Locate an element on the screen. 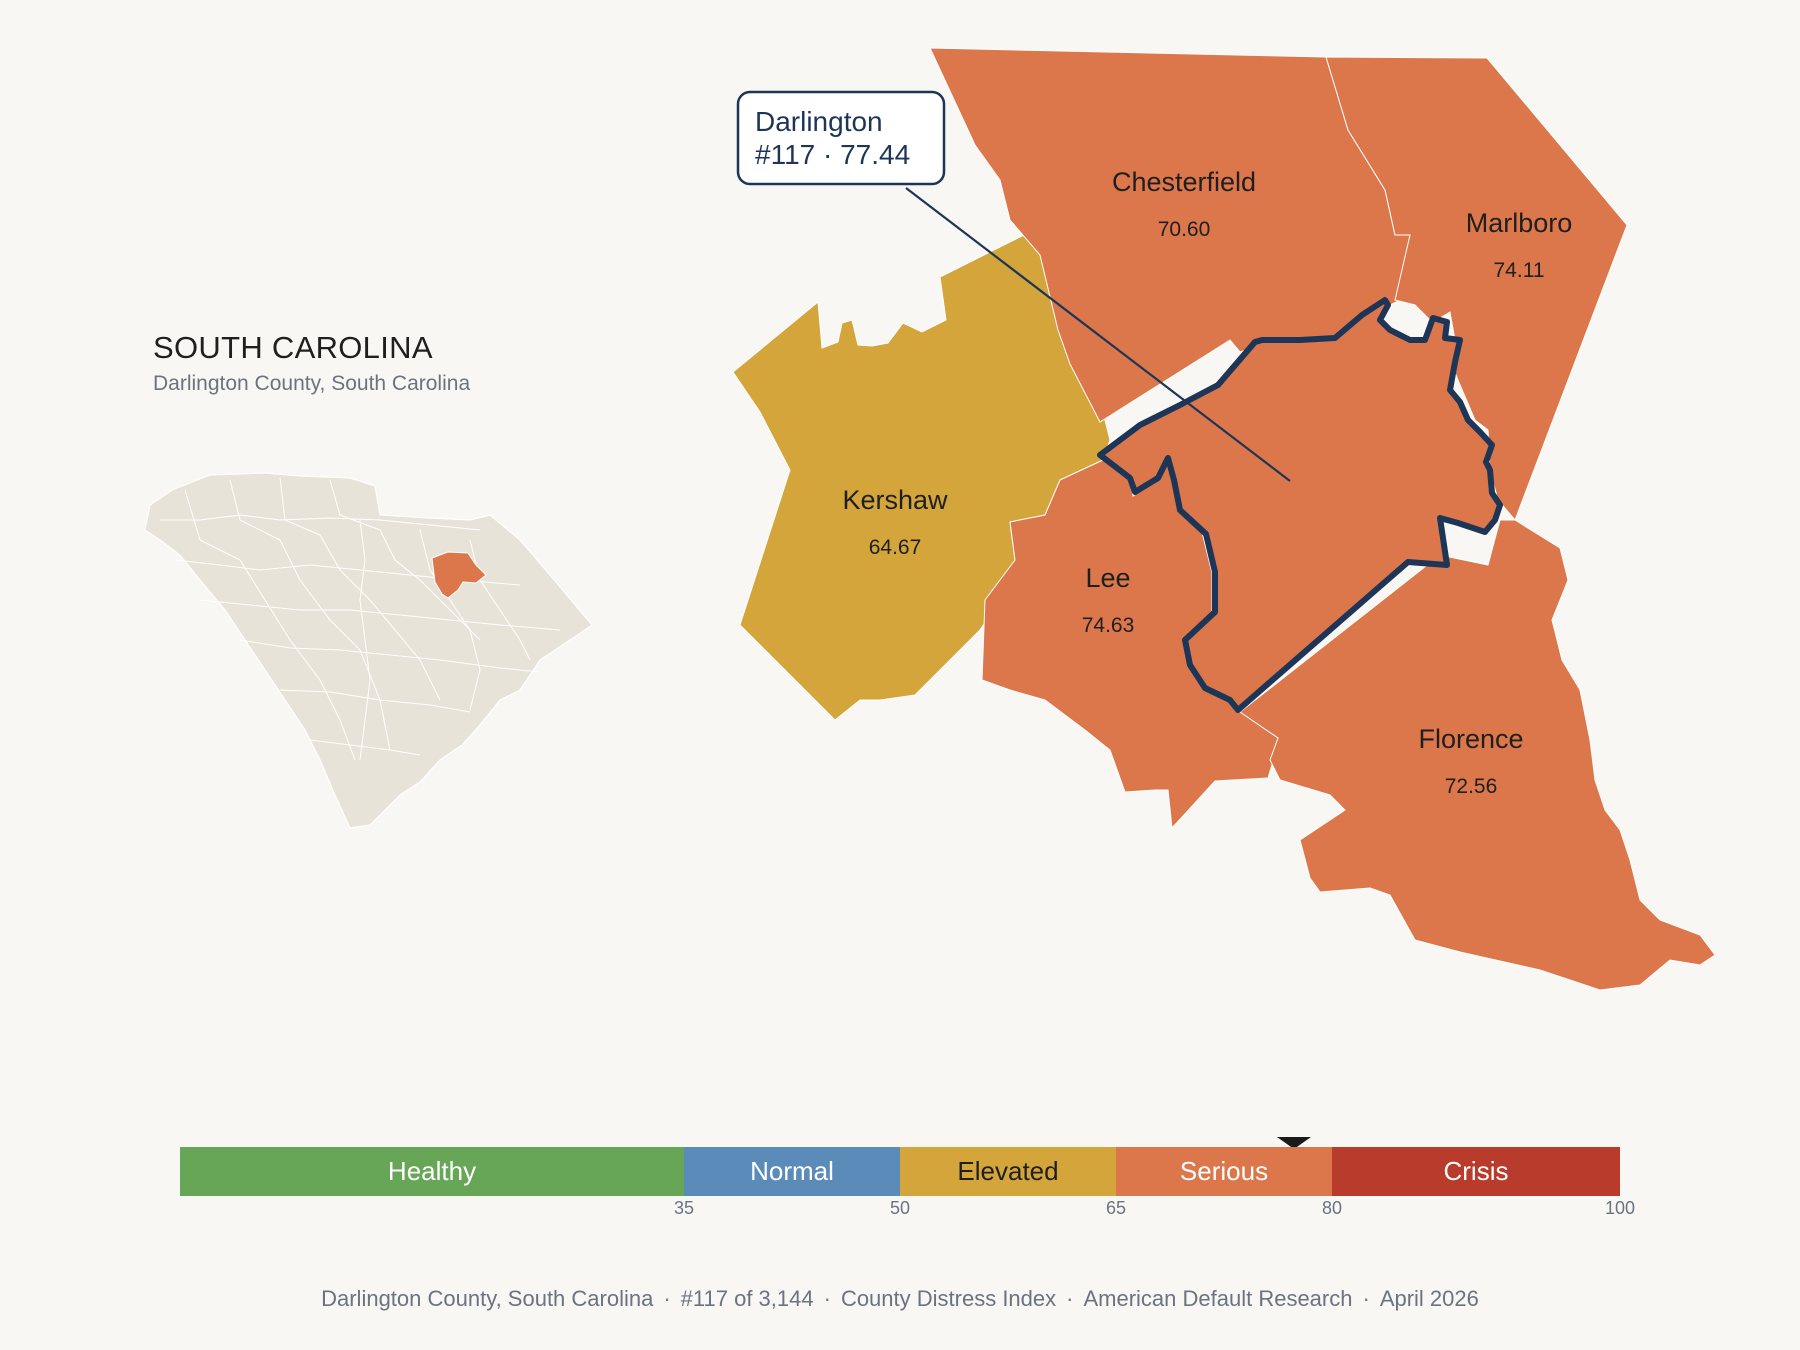  score-marker is located at coordinates (1294, 1143).